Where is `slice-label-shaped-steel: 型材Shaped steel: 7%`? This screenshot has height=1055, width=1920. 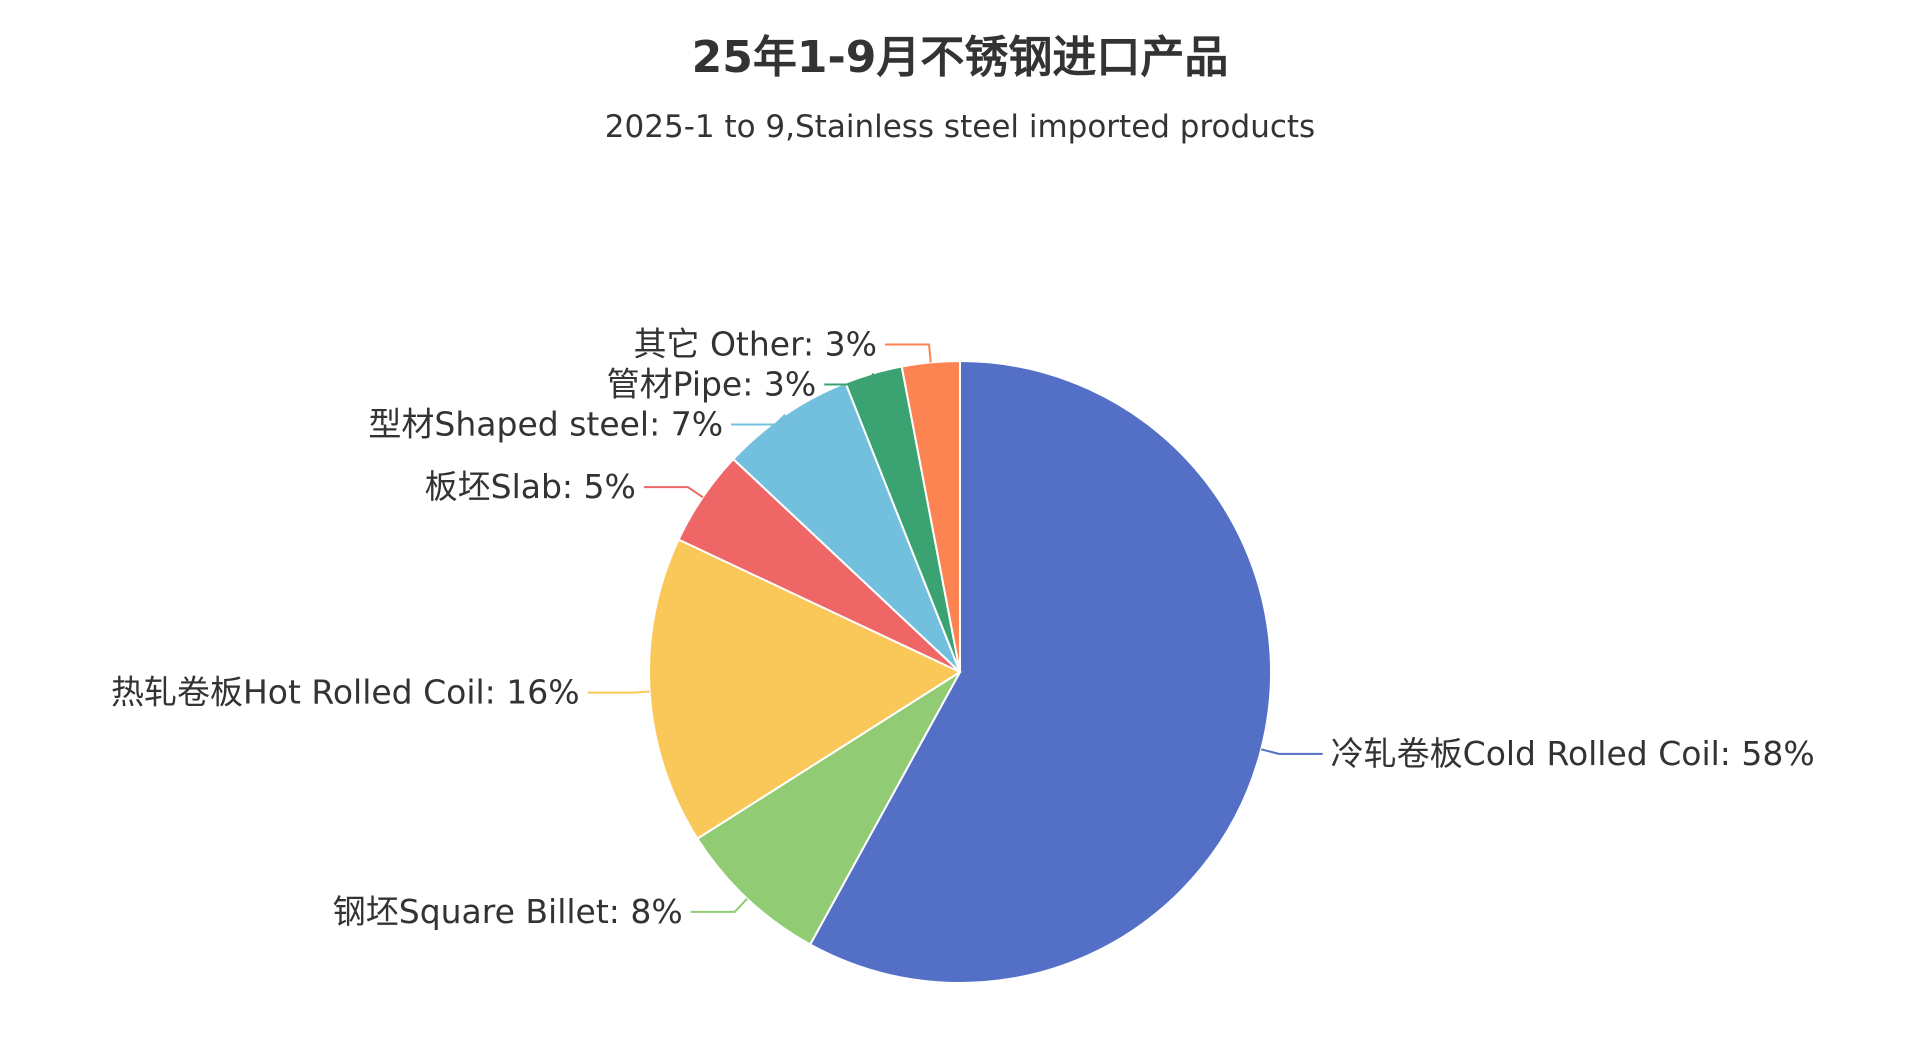 slice-label-shaped-steel: 型材Shaped steel: 7% is located at coordinates (545, 423).